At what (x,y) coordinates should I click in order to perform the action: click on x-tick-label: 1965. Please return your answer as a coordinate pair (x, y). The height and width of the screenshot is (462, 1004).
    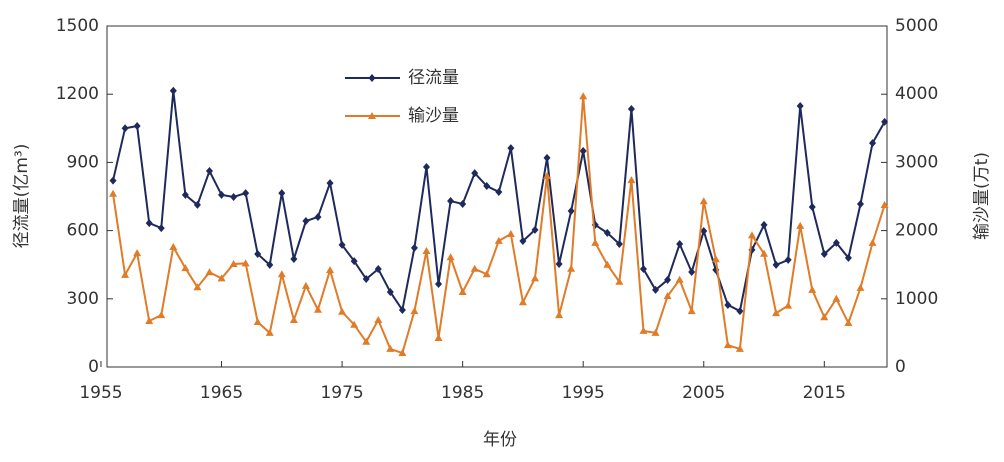
    Looking at the image, I should click on (221, 393).